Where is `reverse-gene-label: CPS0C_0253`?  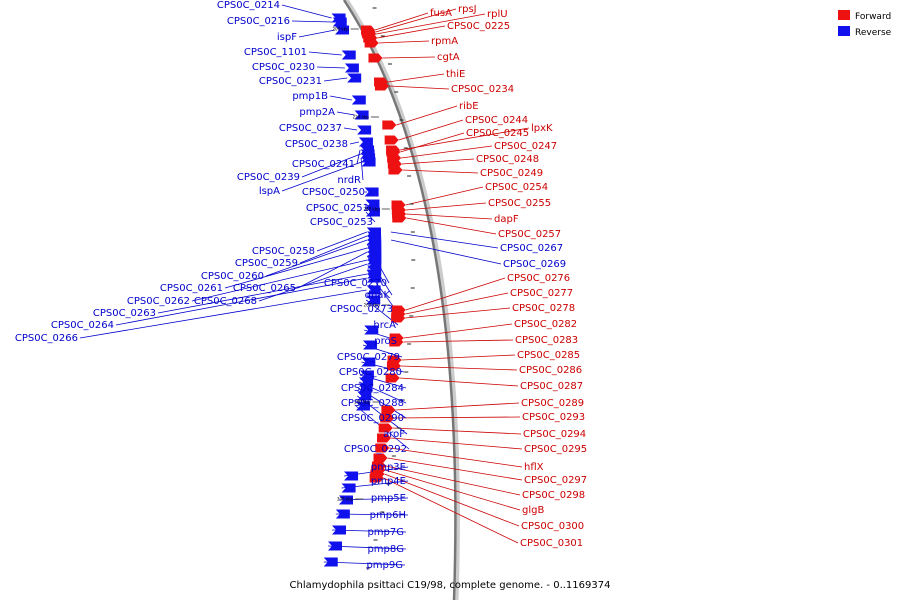 reverse-gene-label: CPS0C_0253 is located at coordinates (341, 222).